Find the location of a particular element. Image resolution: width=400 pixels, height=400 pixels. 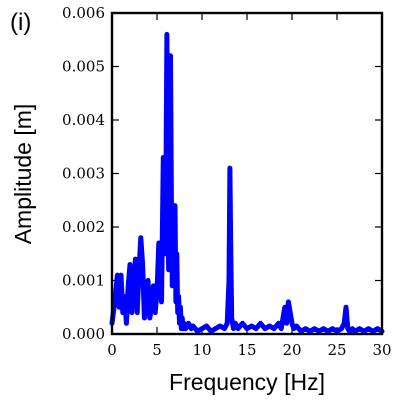

y-tick-label: 0.004 is located at coordinates (83, 120).